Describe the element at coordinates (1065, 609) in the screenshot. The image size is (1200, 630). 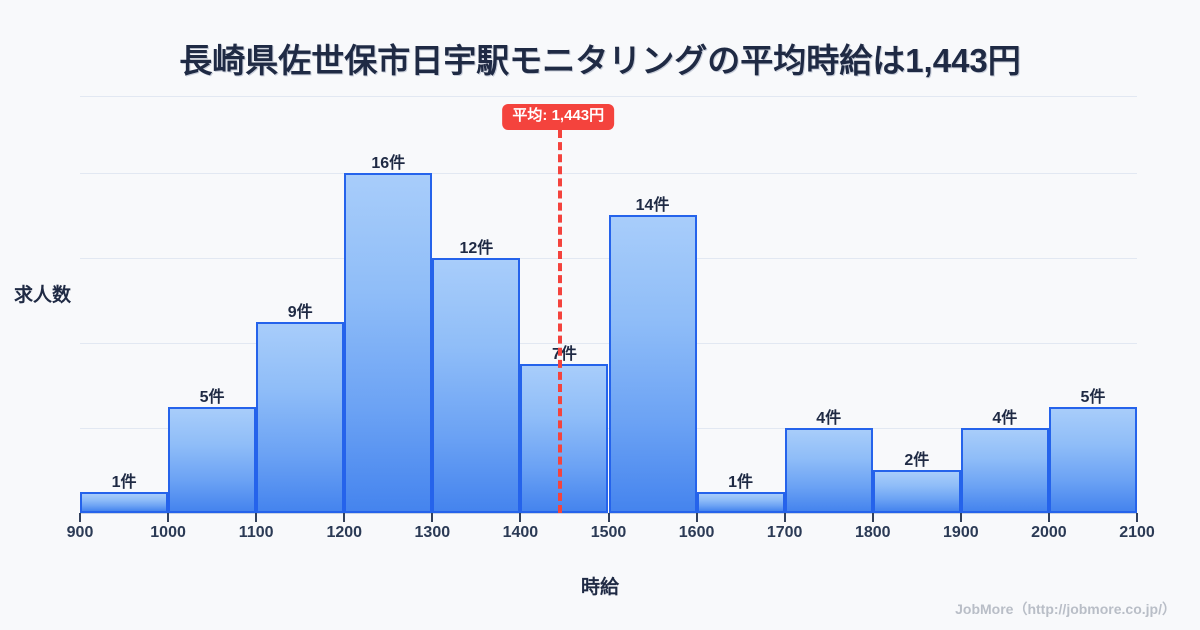
I see `watermark: JobMore（http://jobmore.co.jp/）` at that location.